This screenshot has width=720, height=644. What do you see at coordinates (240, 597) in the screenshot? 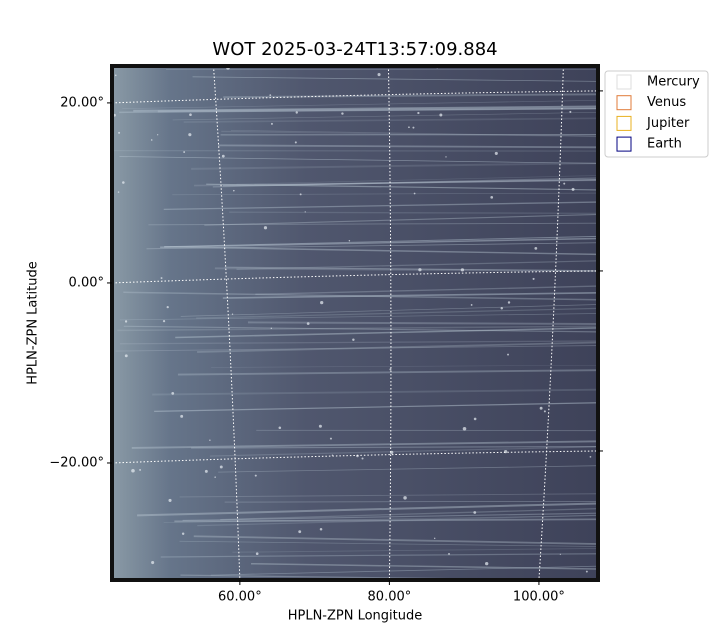
I see `x-tick-label: 60.00°` at bounding box center [240, 597].